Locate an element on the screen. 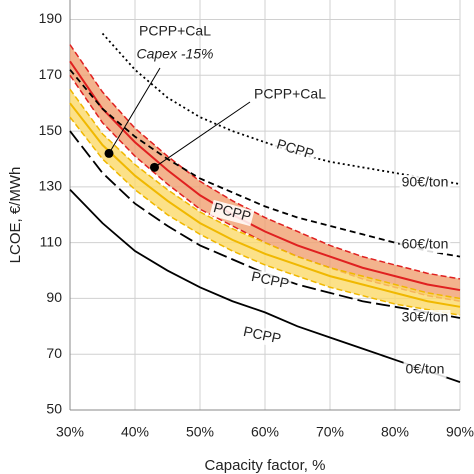  y-tick-label: 50 is located at coordinates (54, 409).